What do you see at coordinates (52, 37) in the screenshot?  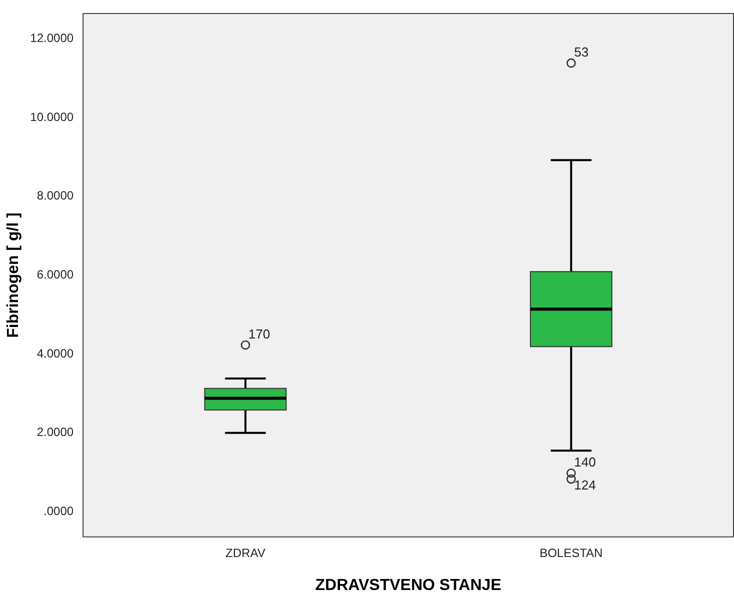 I see `y-tick-label: 12.0000` at bounding box center [52, 37].